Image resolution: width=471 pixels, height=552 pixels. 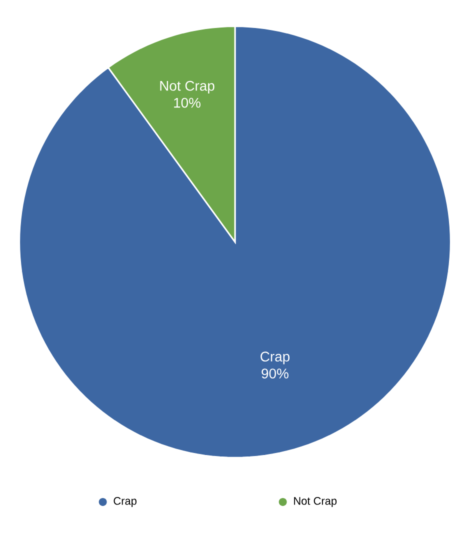 What do you see at coordinates (187, 87) in the screenshot?
I see `slice-label: Not Crap` at bounding box center [187, 87].